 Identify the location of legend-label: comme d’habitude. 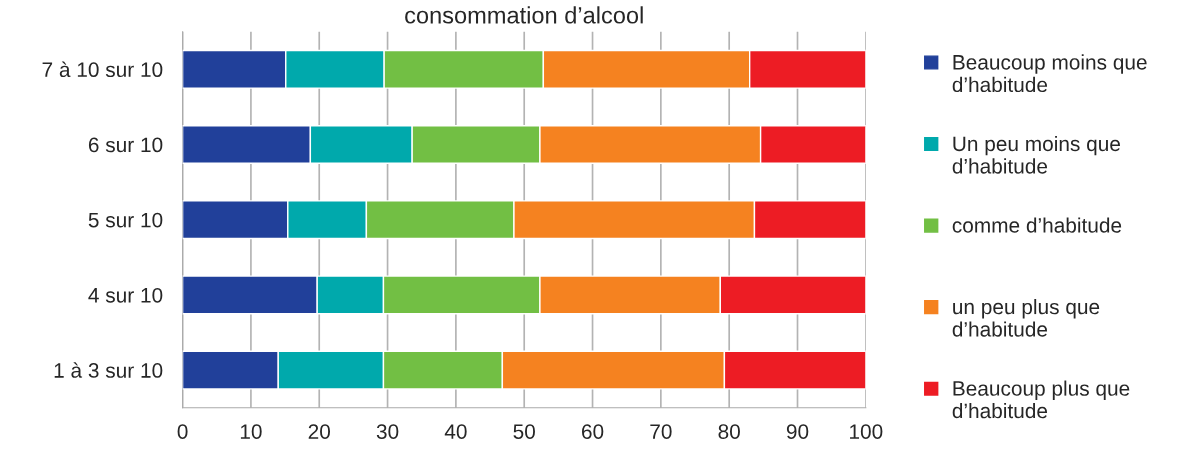
(1037, 225).